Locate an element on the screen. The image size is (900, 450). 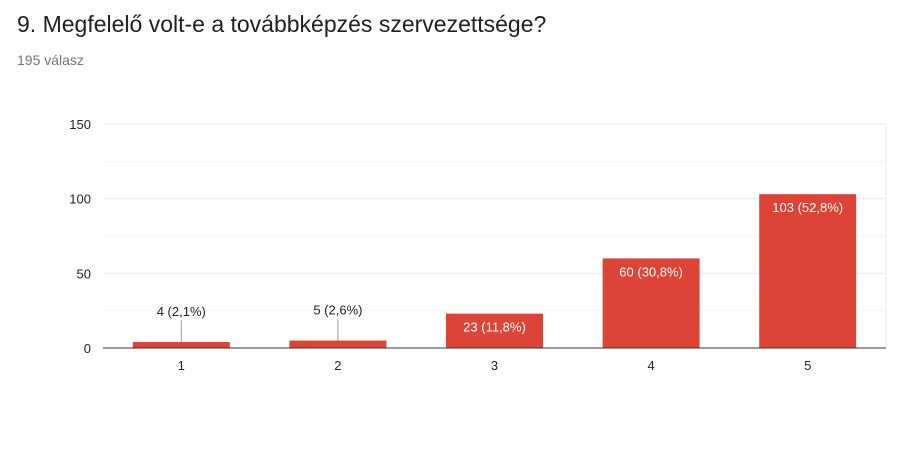
data-label-1: 4 (2,1%) is located at coordinates (181, 311).